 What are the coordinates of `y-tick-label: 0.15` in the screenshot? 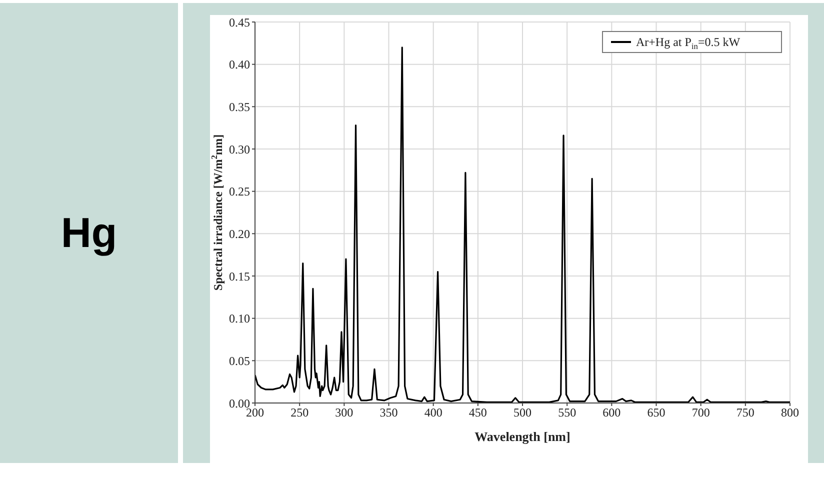 It's located at (239, 276).